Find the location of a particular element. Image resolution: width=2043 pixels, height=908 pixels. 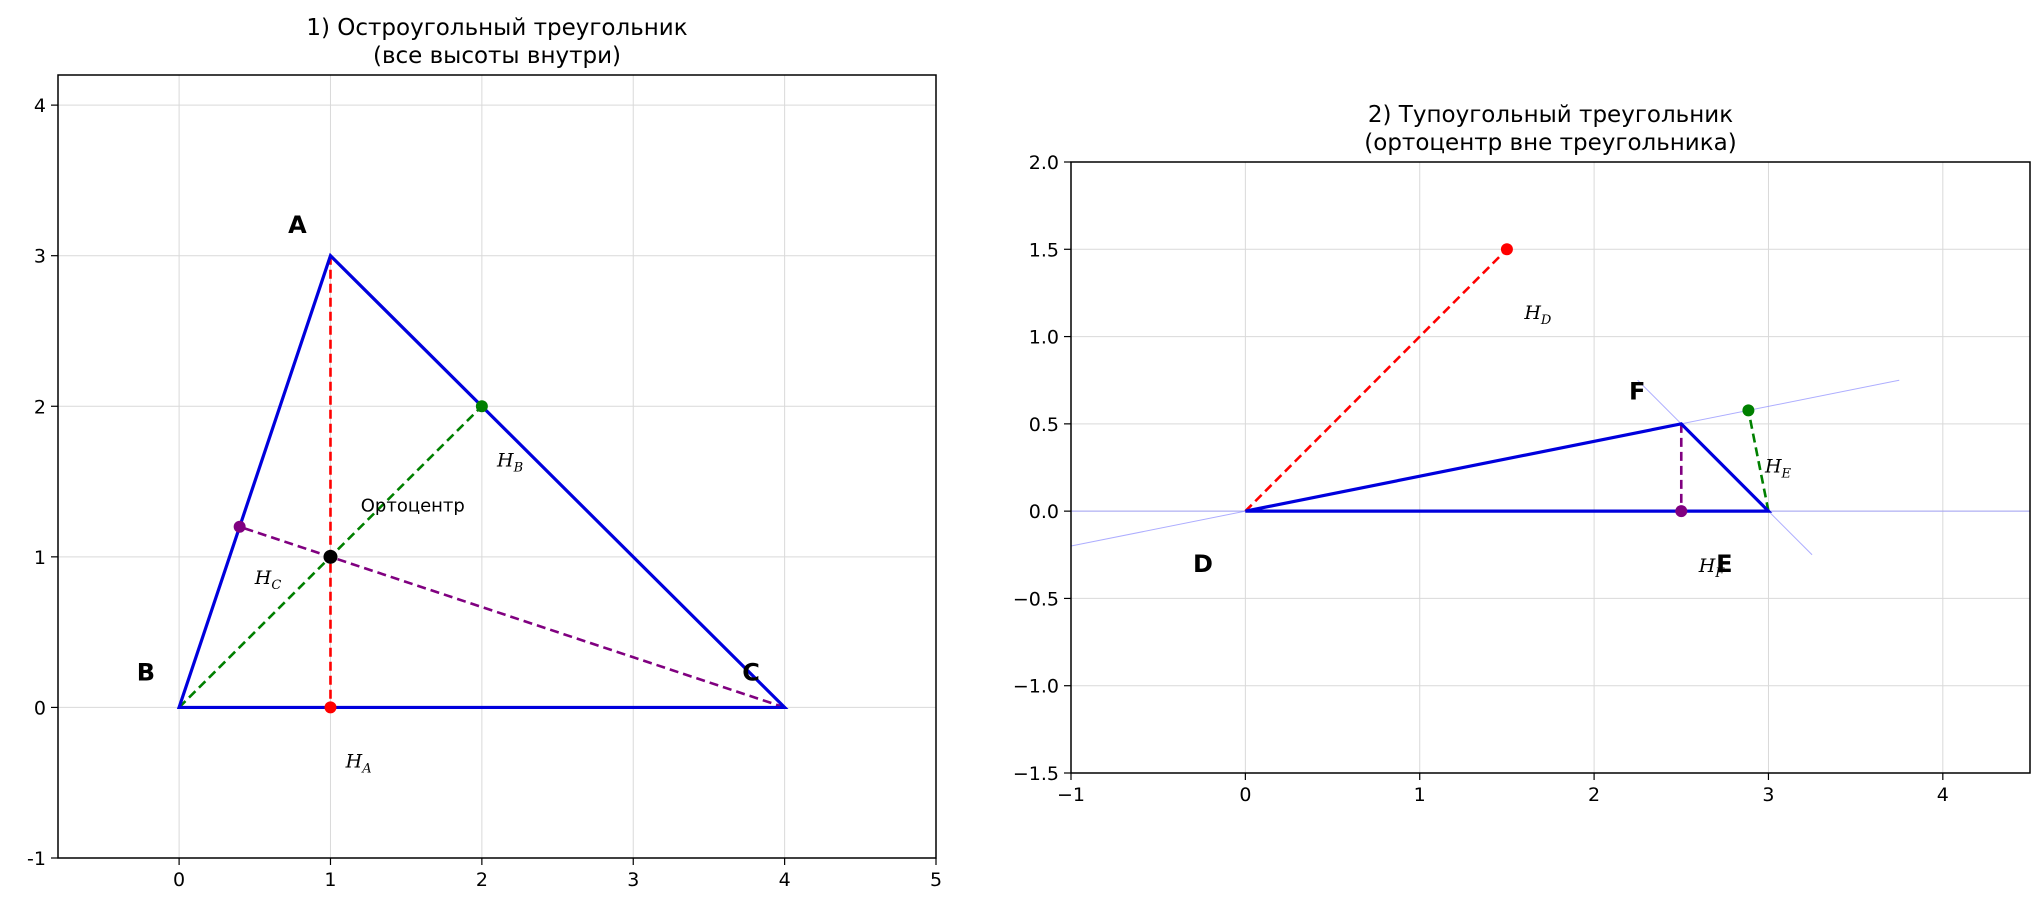

altitude-label-C: HC is located at coordinates (268, 580).